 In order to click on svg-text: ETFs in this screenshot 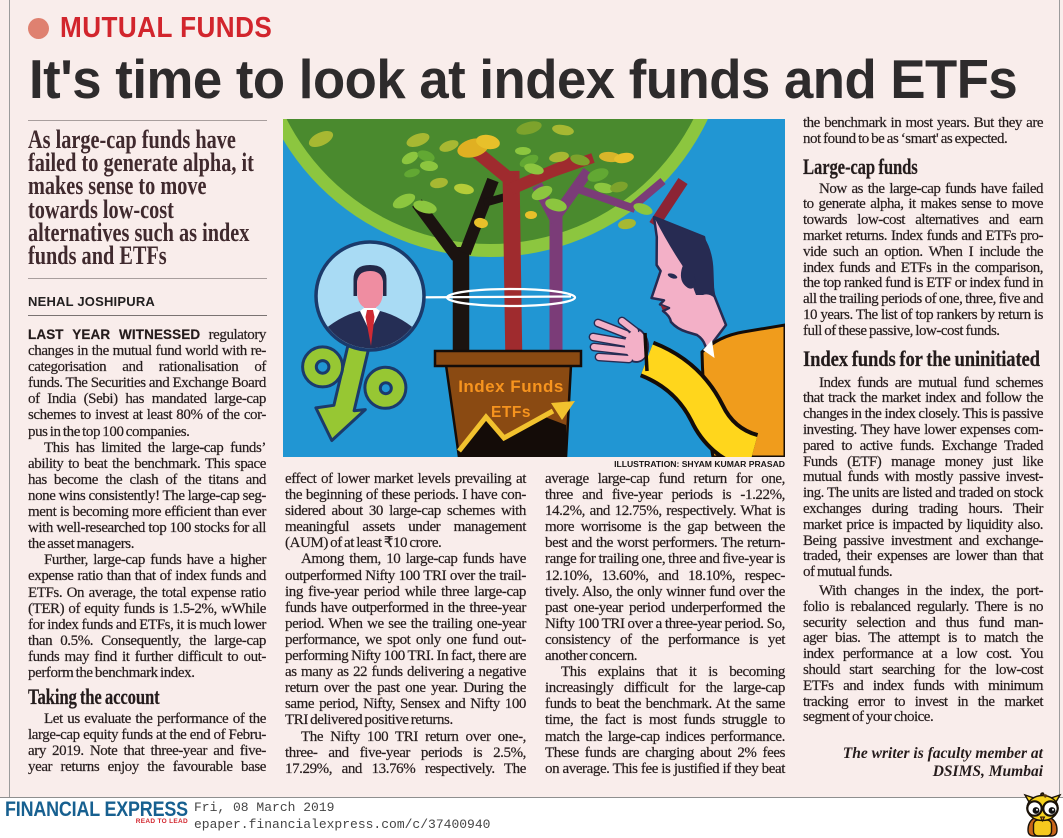, I will do `click(511, 412)`.